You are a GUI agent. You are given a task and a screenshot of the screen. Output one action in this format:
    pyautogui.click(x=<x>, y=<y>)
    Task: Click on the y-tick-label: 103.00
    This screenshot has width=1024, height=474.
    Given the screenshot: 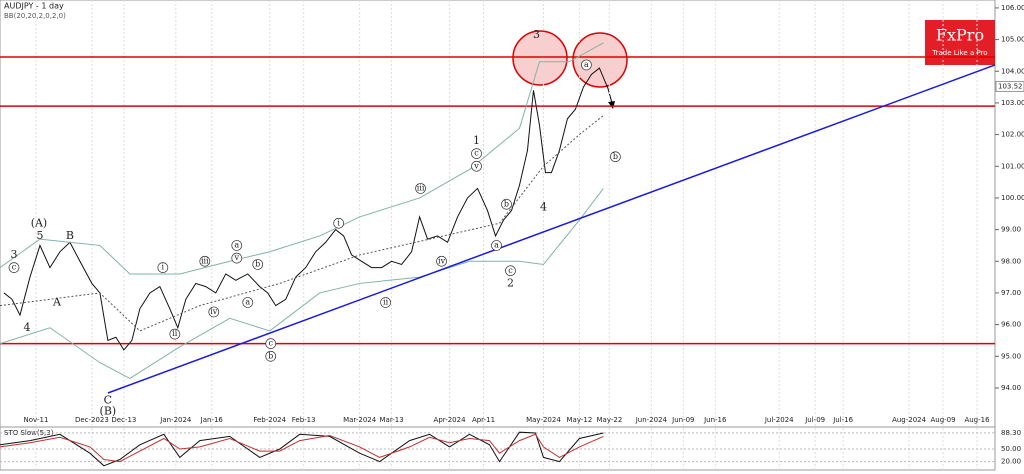 What is the action you would take?
    pyautogui.click(x=1012, y=103)
    